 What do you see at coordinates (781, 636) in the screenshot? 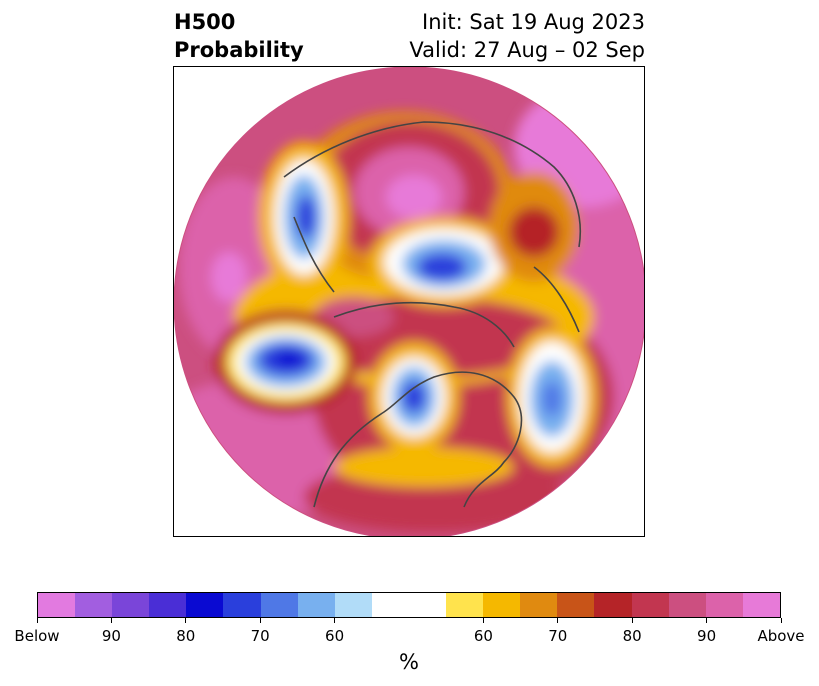
I see `colorbar-tick-label: Above` at bounding box center [781, 636].